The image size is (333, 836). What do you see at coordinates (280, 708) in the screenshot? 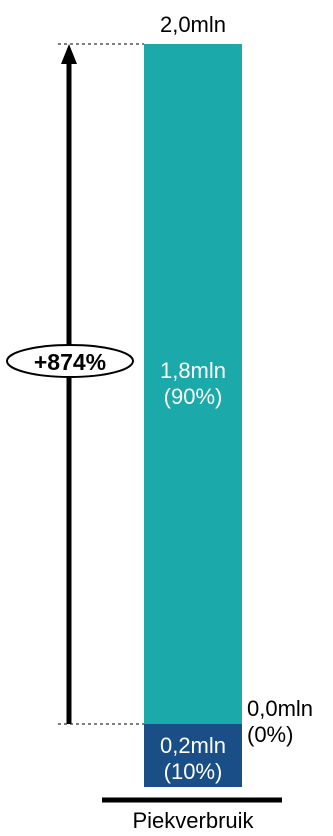
I see `baseline-value-label: 0,0mln` at bounding box center [280, 708].